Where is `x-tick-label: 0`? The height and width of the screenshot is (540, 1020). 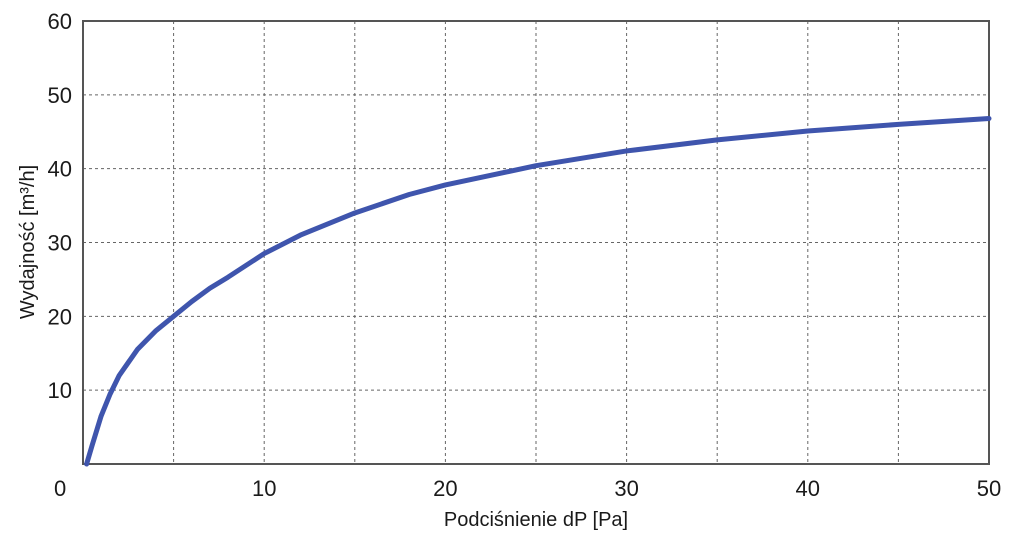 x-tick-label: 0 is located at coordinates (60, 488).